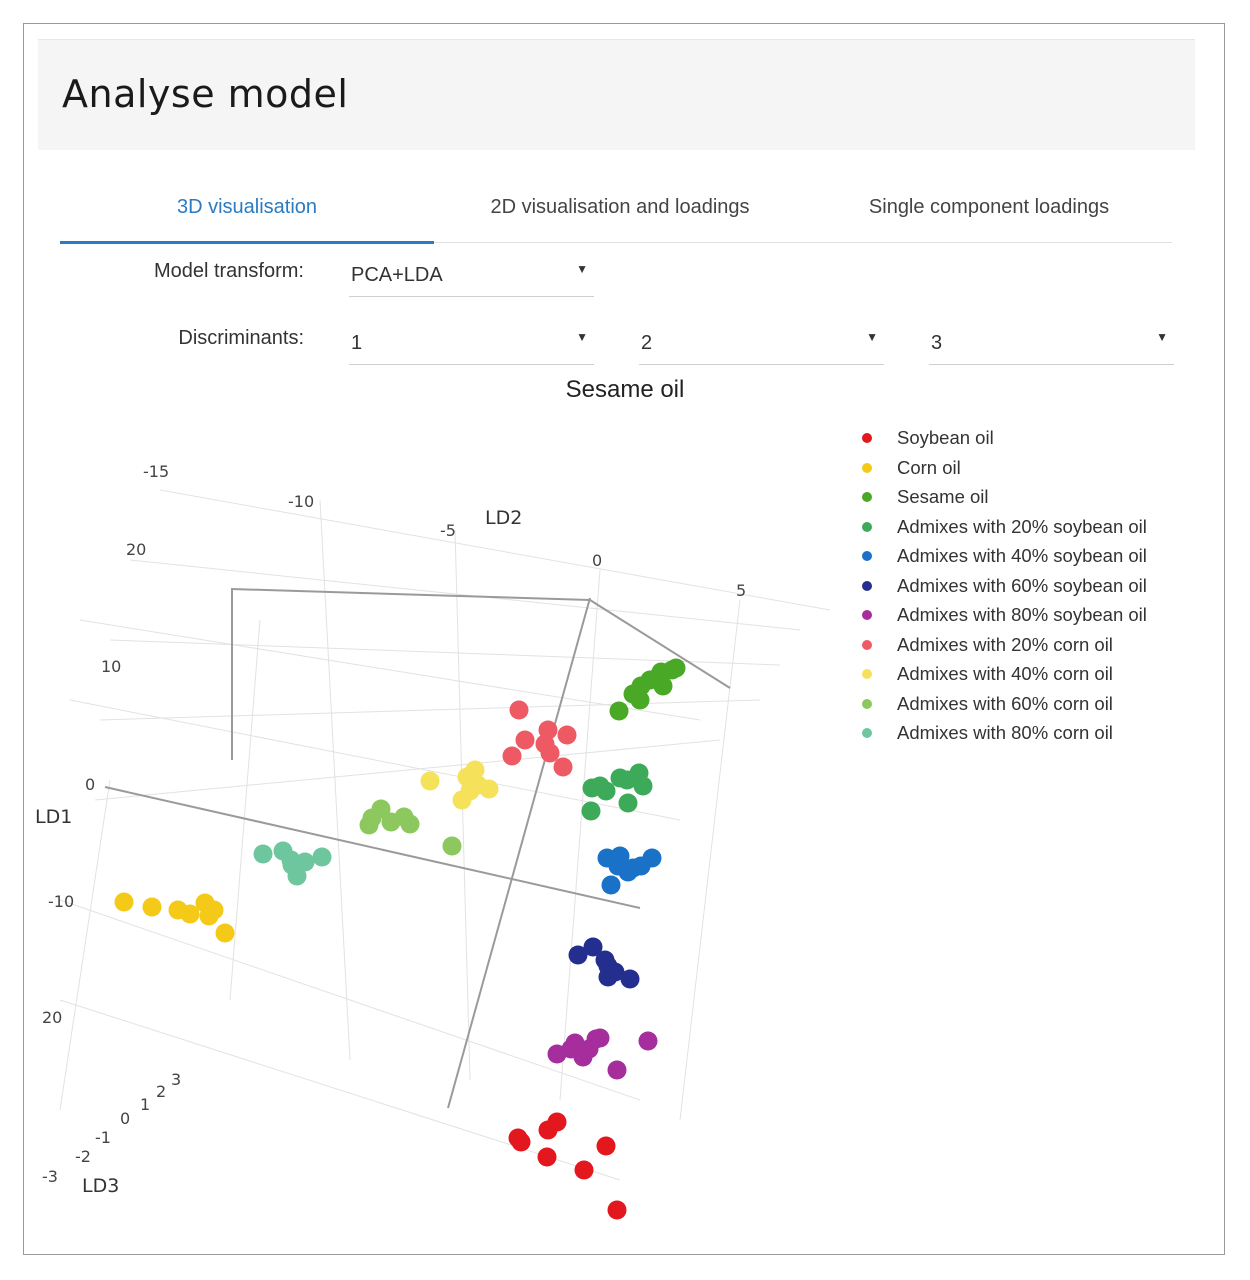 This screenshot has width=1250, height=1280. What do you see at coordinates (761, 344) in the screenshot?
I see `discriminant-2-select: 2 ▼` at bounding box center [761, 344].